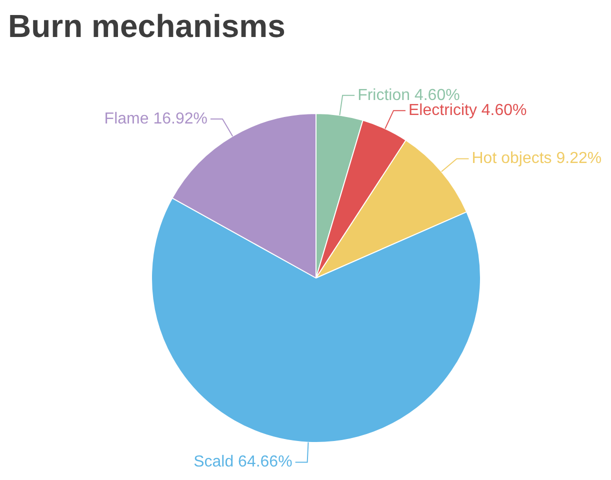 This screenshot has height=480, width=611. I want to click on slice-label: Hot objects 9.22%, so click(537, 159).